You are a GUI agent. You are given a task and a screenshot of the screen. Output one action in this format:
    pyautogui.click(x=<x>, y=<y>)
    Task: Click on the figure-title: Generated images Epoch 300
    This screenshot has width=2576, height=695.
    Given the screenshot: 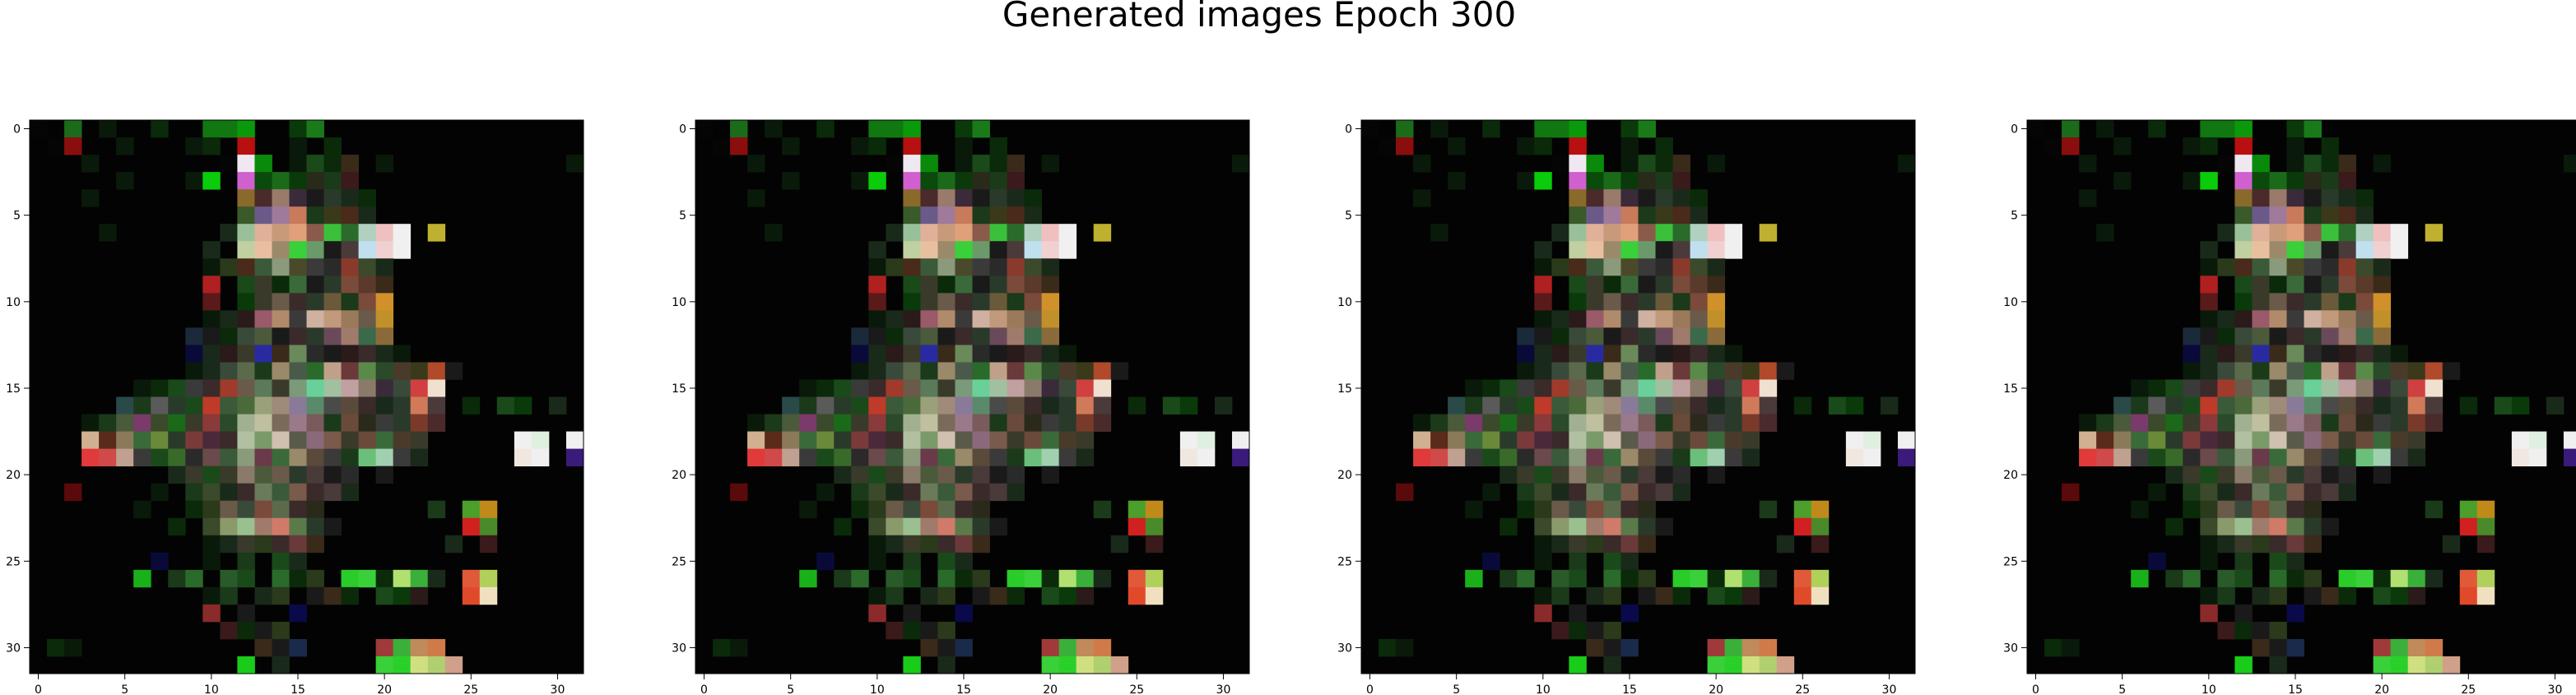 What is the action you would take?
    pyautogui.click(x=1259, y=17)
    